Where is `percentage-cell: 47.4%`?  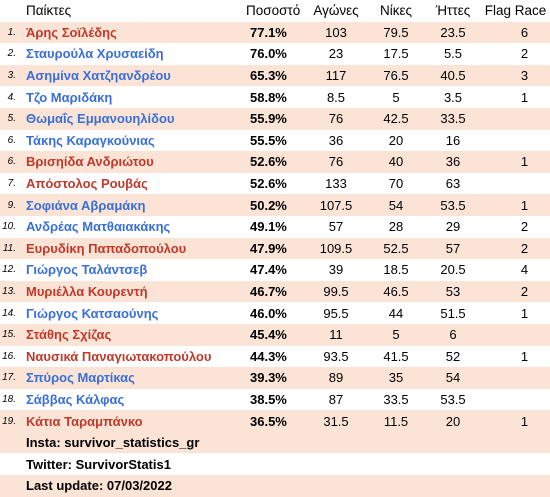 percentage-cell: 47.4% is located at coordinates (273, 270).